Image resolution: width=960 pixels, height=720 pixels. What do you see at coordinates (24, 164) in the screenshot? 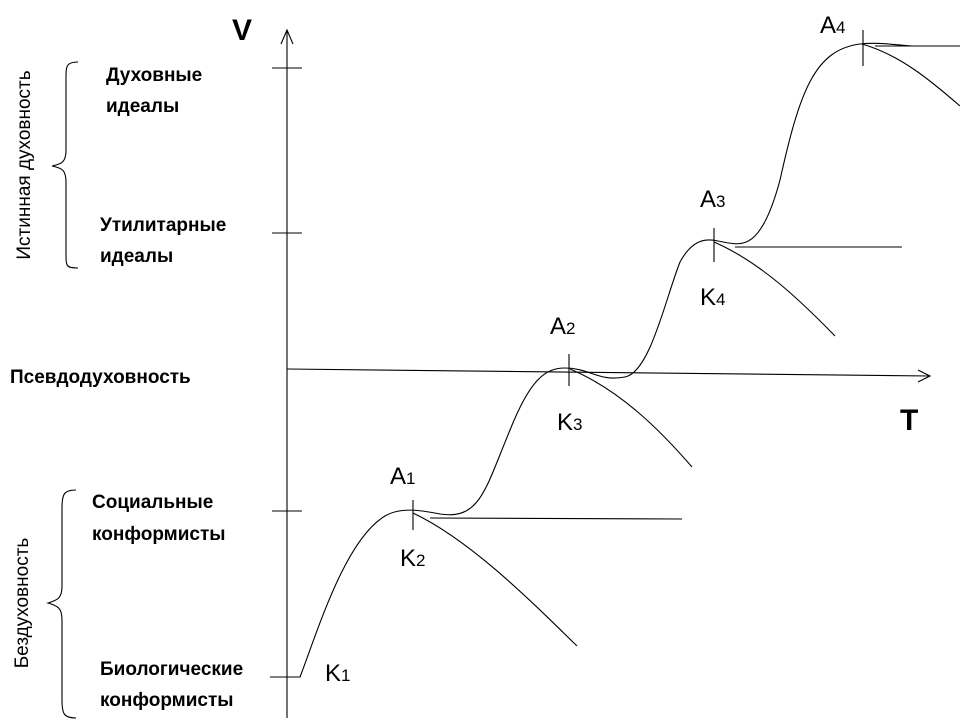
I see `group-true-spirituality: Истинная духовность` at bounding box center [24, 164].